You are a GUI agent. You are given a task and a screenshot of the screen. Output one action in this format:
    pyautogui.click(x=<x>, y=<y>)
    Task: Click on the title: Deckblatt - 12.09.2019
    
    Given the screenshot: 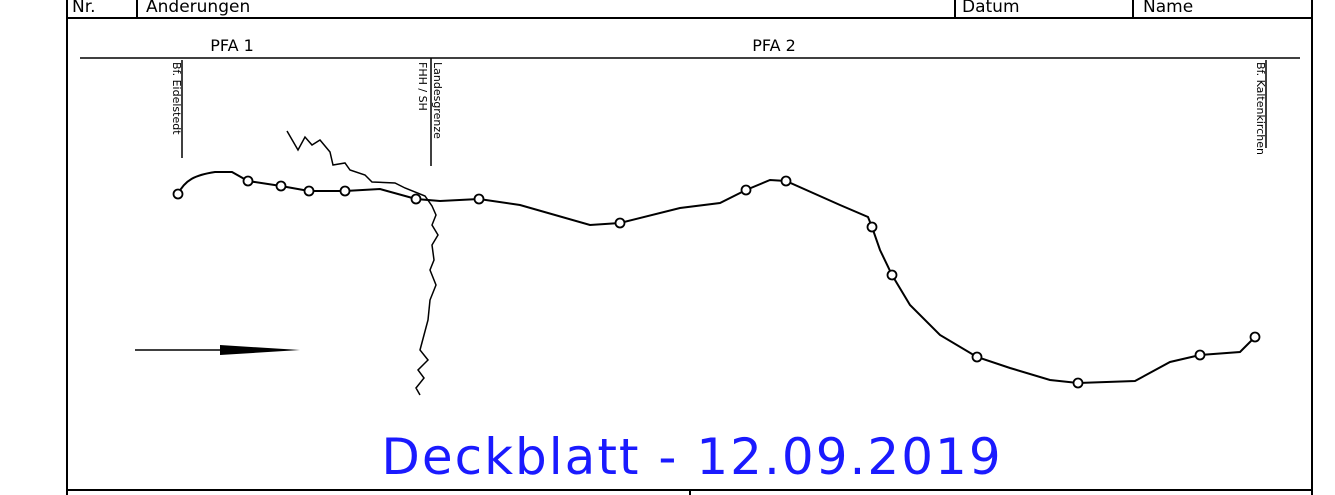 What is the action you would take?
    pyautogui.click(x=691, y=457)
    